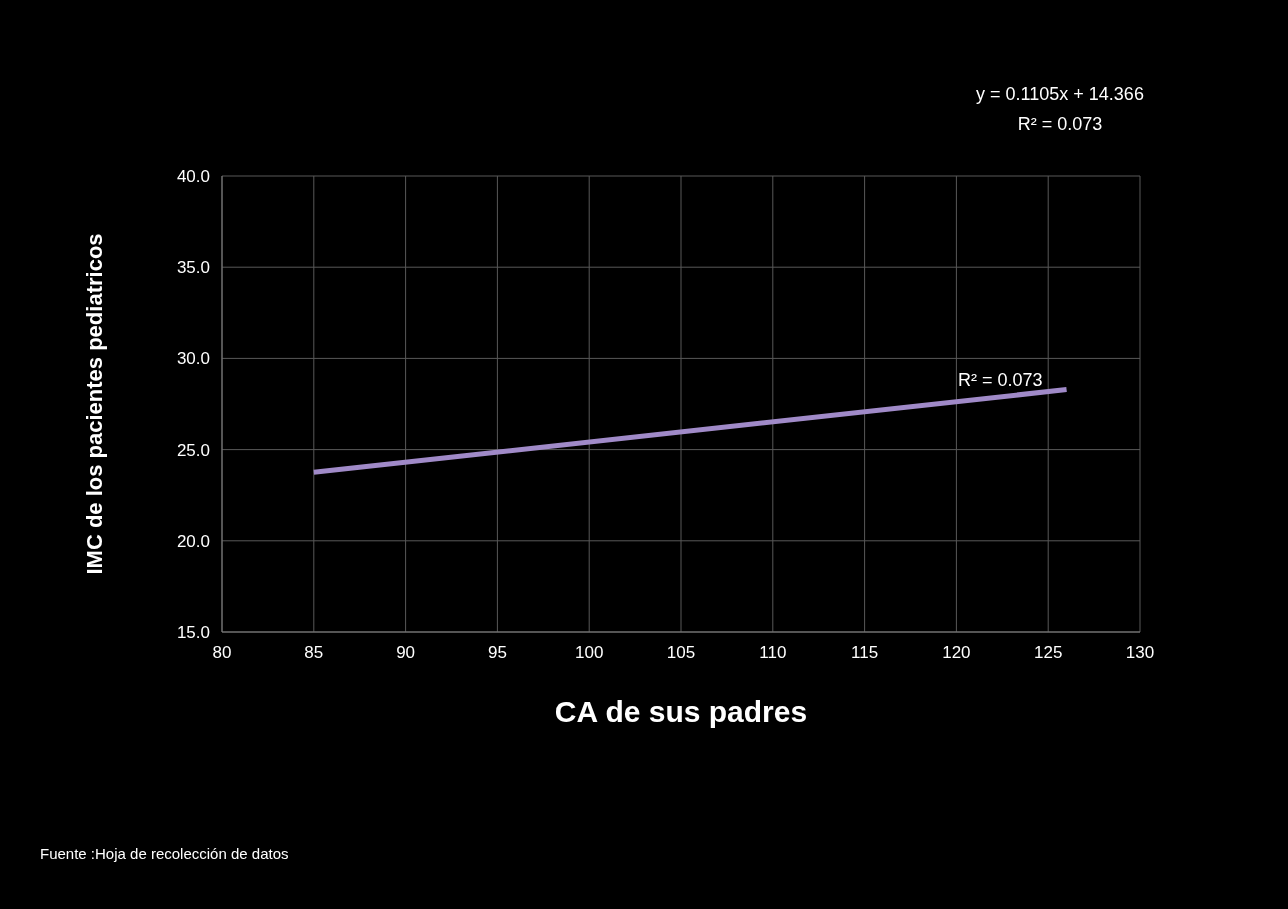  Describe the element at coordinates (589, 652) in the screenshot. I see `x-tick-label: 100` at that location.